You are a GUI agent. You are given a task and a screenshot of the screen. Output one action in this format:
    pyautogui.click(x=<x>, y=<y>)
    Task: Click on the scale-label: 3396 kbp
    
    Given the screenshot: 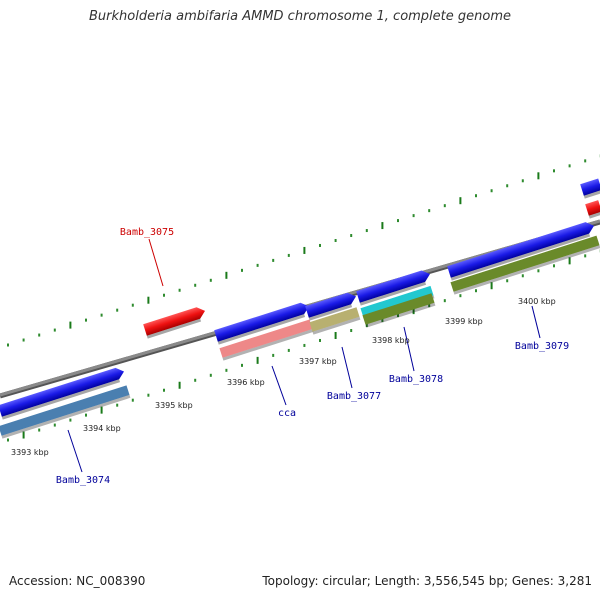 What is the action you would take?
    pyautogui.click(x=246, y=382)
    